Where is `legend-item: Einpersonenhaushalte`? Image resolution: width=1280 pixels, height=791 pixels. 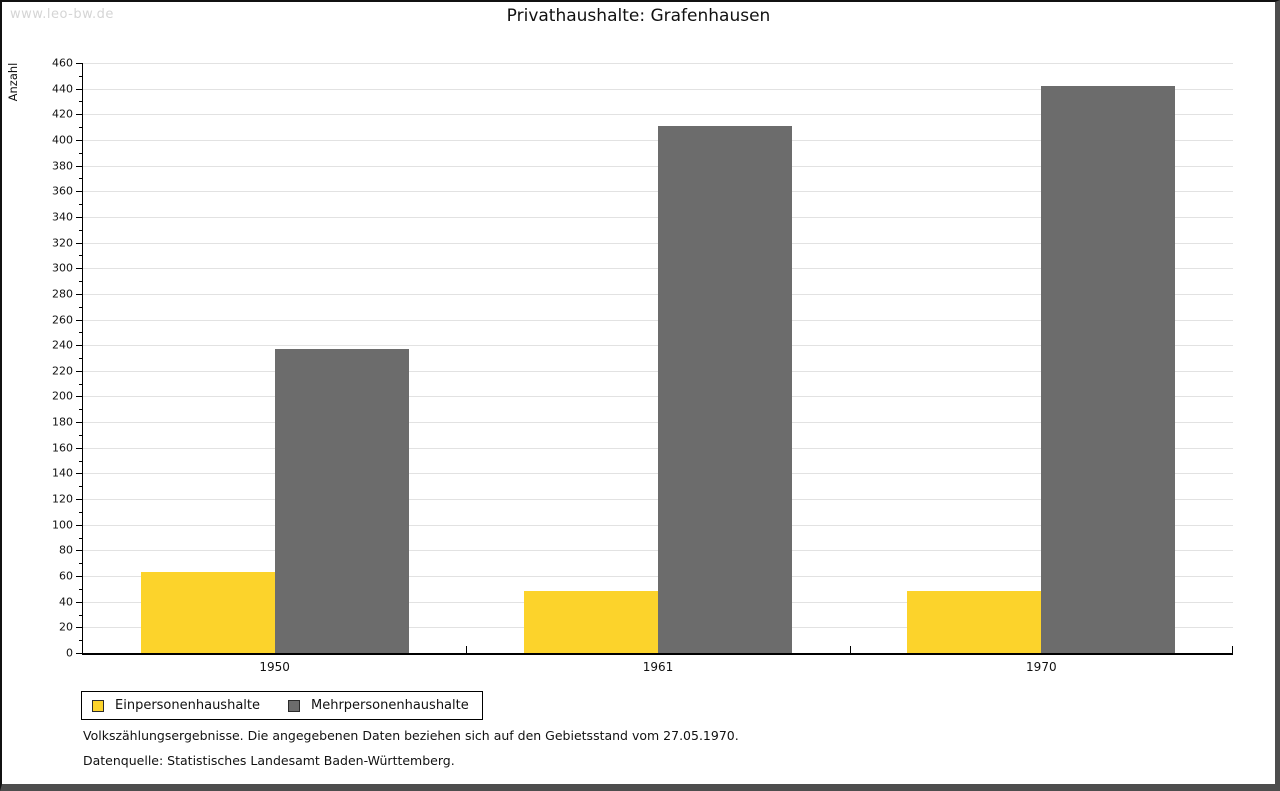 legend-item: Einpersonenhaushalte is located at coordinates (176, 705).